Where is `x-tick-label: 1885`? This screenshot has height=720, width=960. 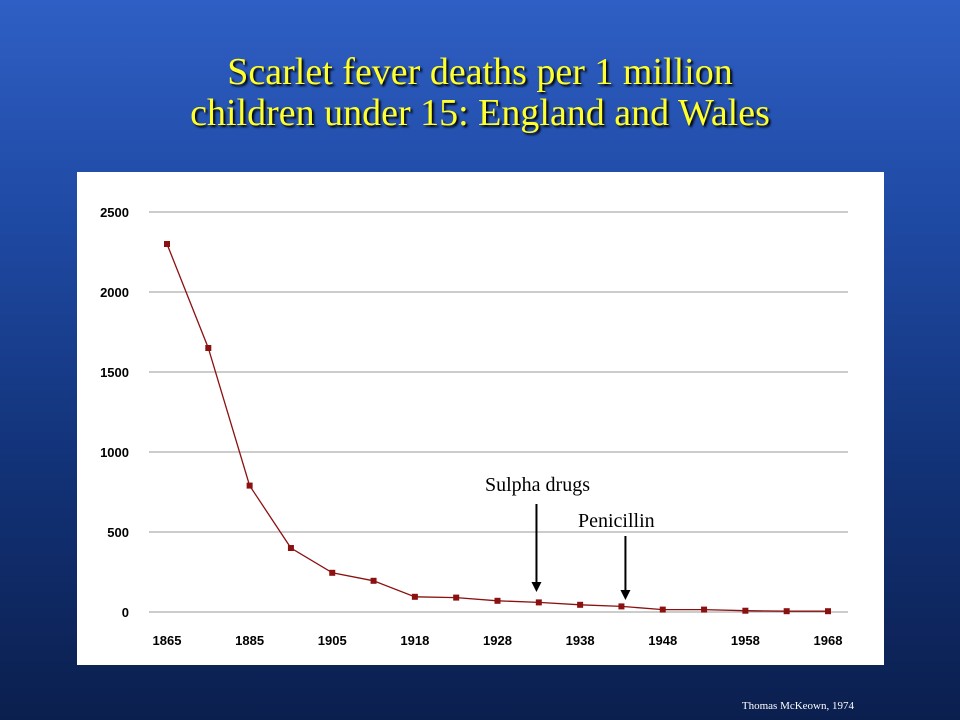
x-tick-label: 1885 is located at coordinates (249, 640).